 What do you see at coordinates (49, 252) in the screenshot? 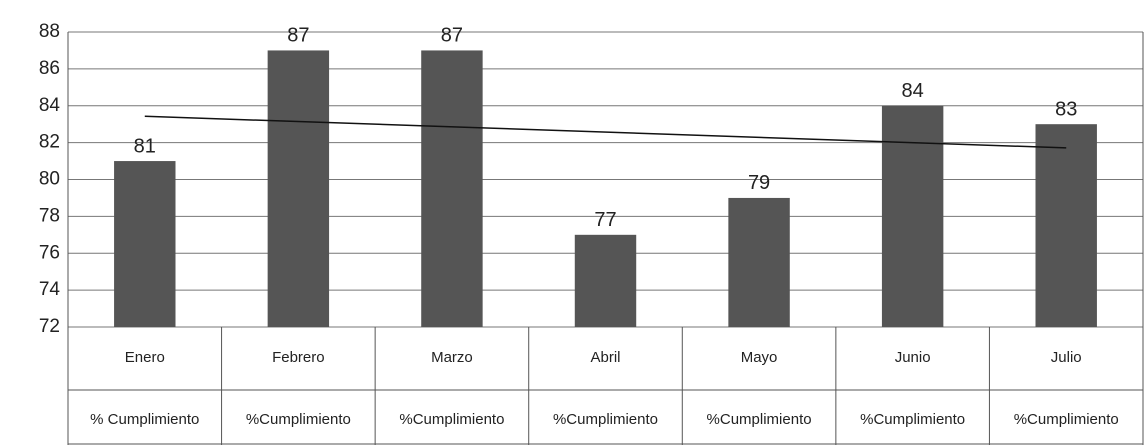
I see `y-tick-label: 76` at bounding box center [49, 252].